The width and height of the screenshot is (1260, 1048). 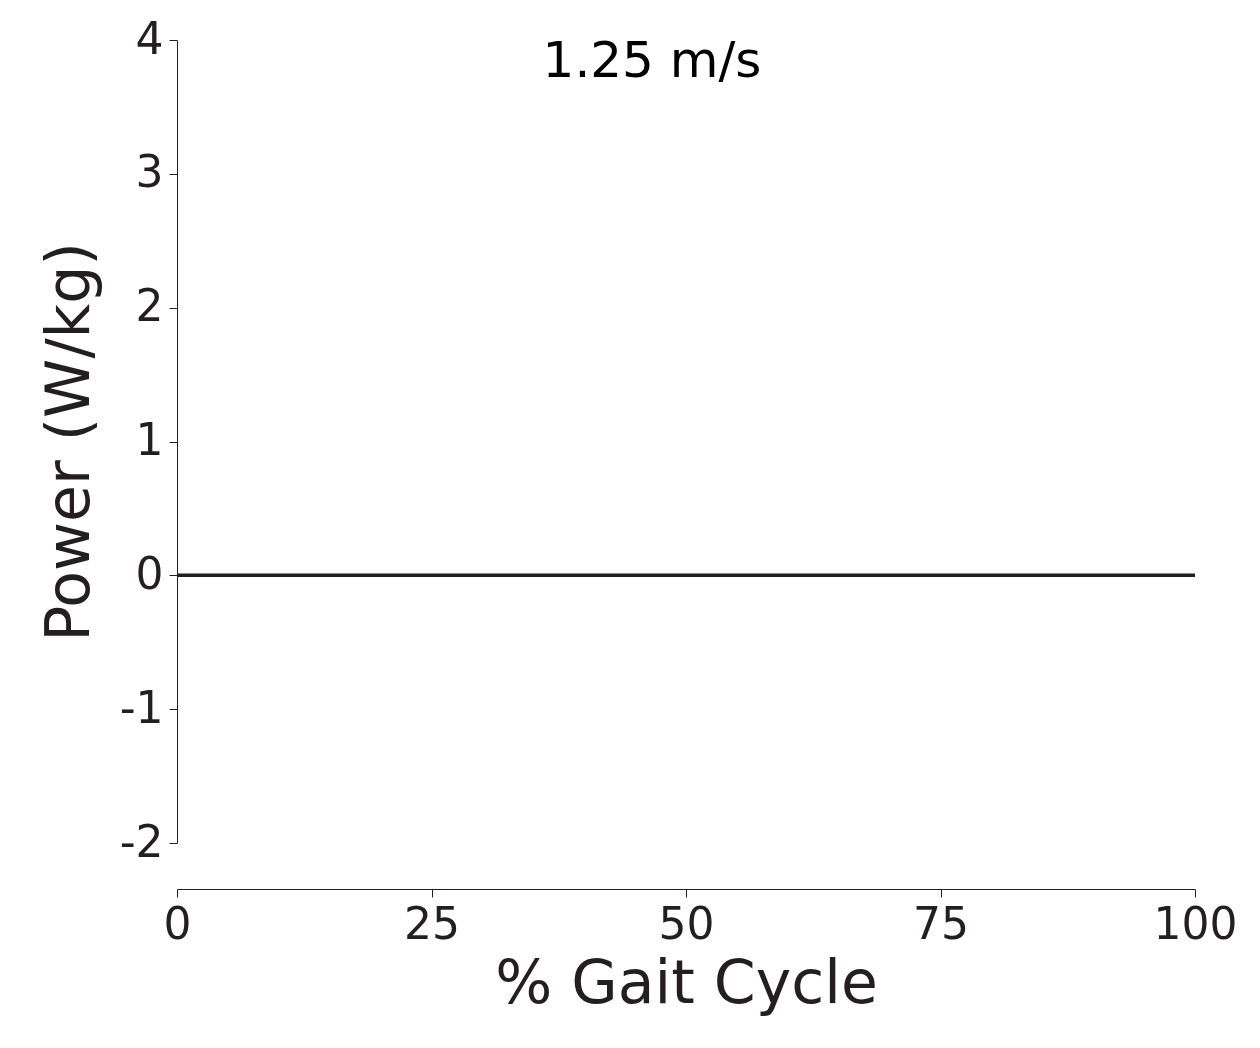 What do you see at coordinates (652, 60) in the screenshot?
I see `chart-title: 1.25 m/s` at bounding box center [652, 60].